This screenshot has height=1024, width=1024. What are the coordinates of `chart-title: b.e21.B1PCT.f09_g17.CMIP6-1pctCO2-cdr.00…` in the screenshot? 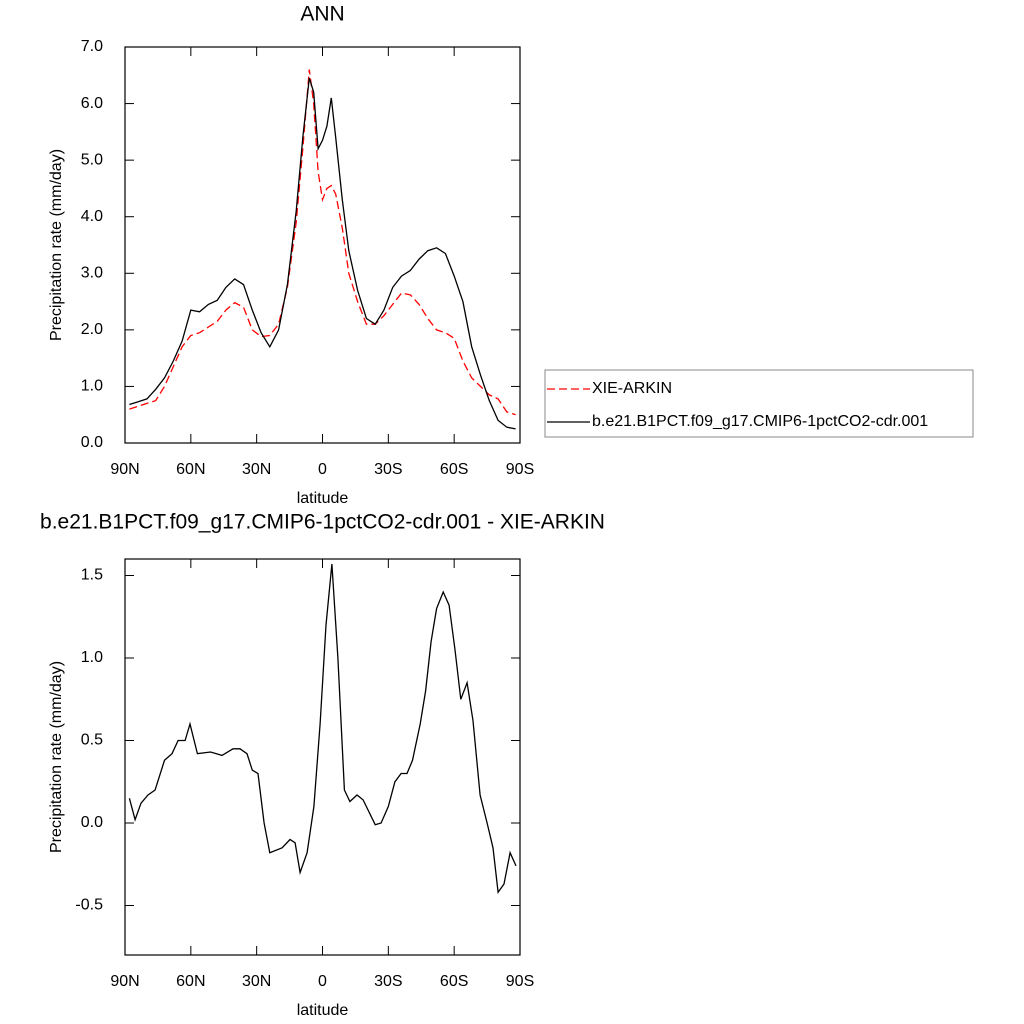 It's located at (322, 522).